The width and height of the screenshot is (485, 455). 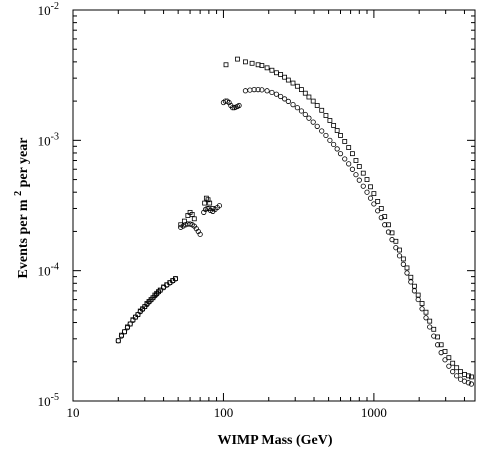 I want to click on y-tick-label: 10⁻⁴, so click(x=48, y=270).